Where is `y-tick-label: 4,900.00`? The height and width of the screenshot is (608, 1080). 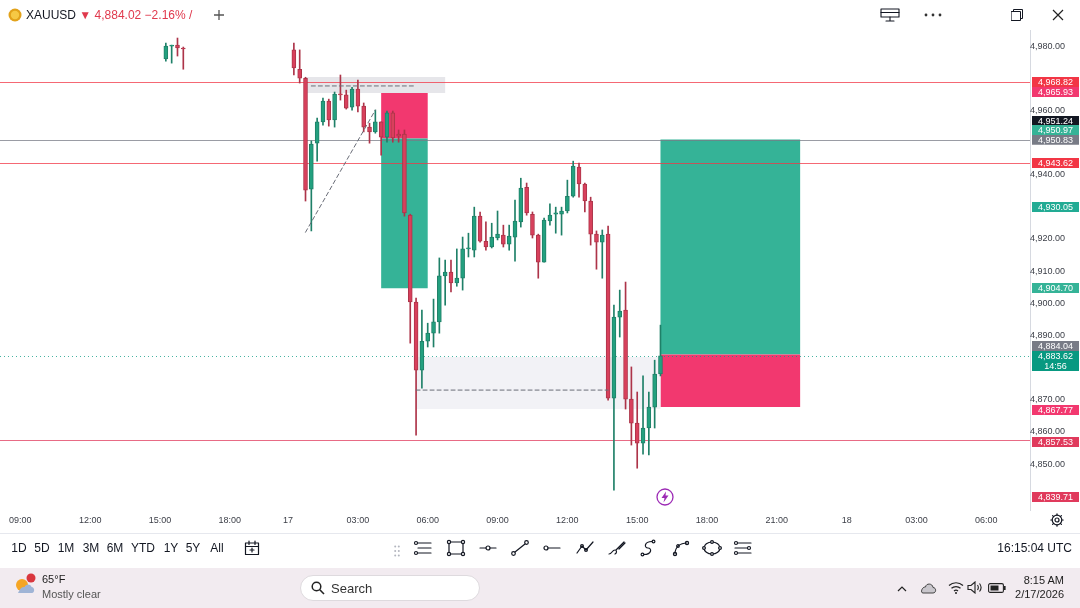
y-tick-label: 4,900.00 is located at coordinates (1047, 302).